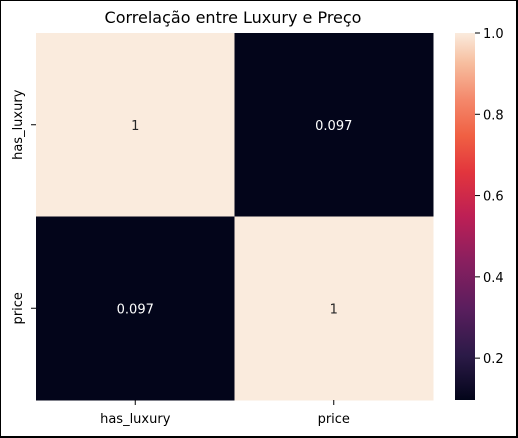  Describe the element at coordinates (493, 34) in the screenshot. I see `colorbar-tick-label: 1.0` at that location.